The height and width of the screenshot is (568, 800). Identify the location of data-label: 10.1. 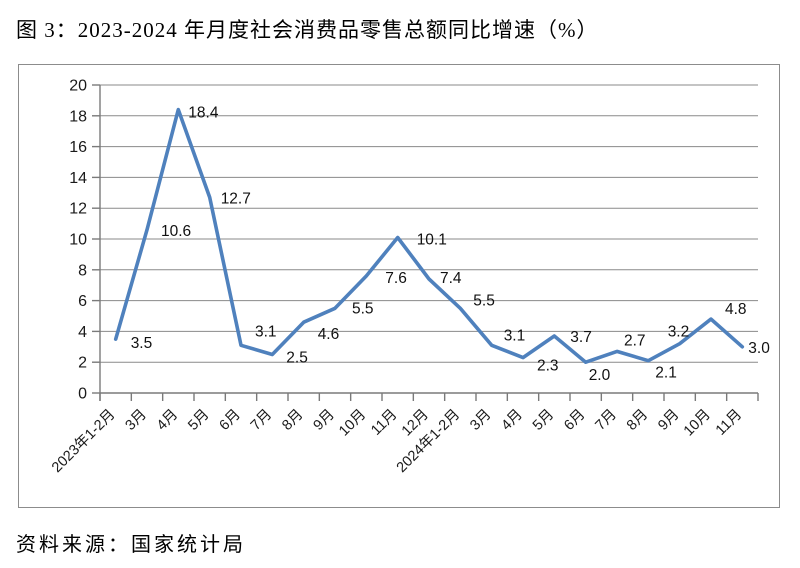
(432, 240).